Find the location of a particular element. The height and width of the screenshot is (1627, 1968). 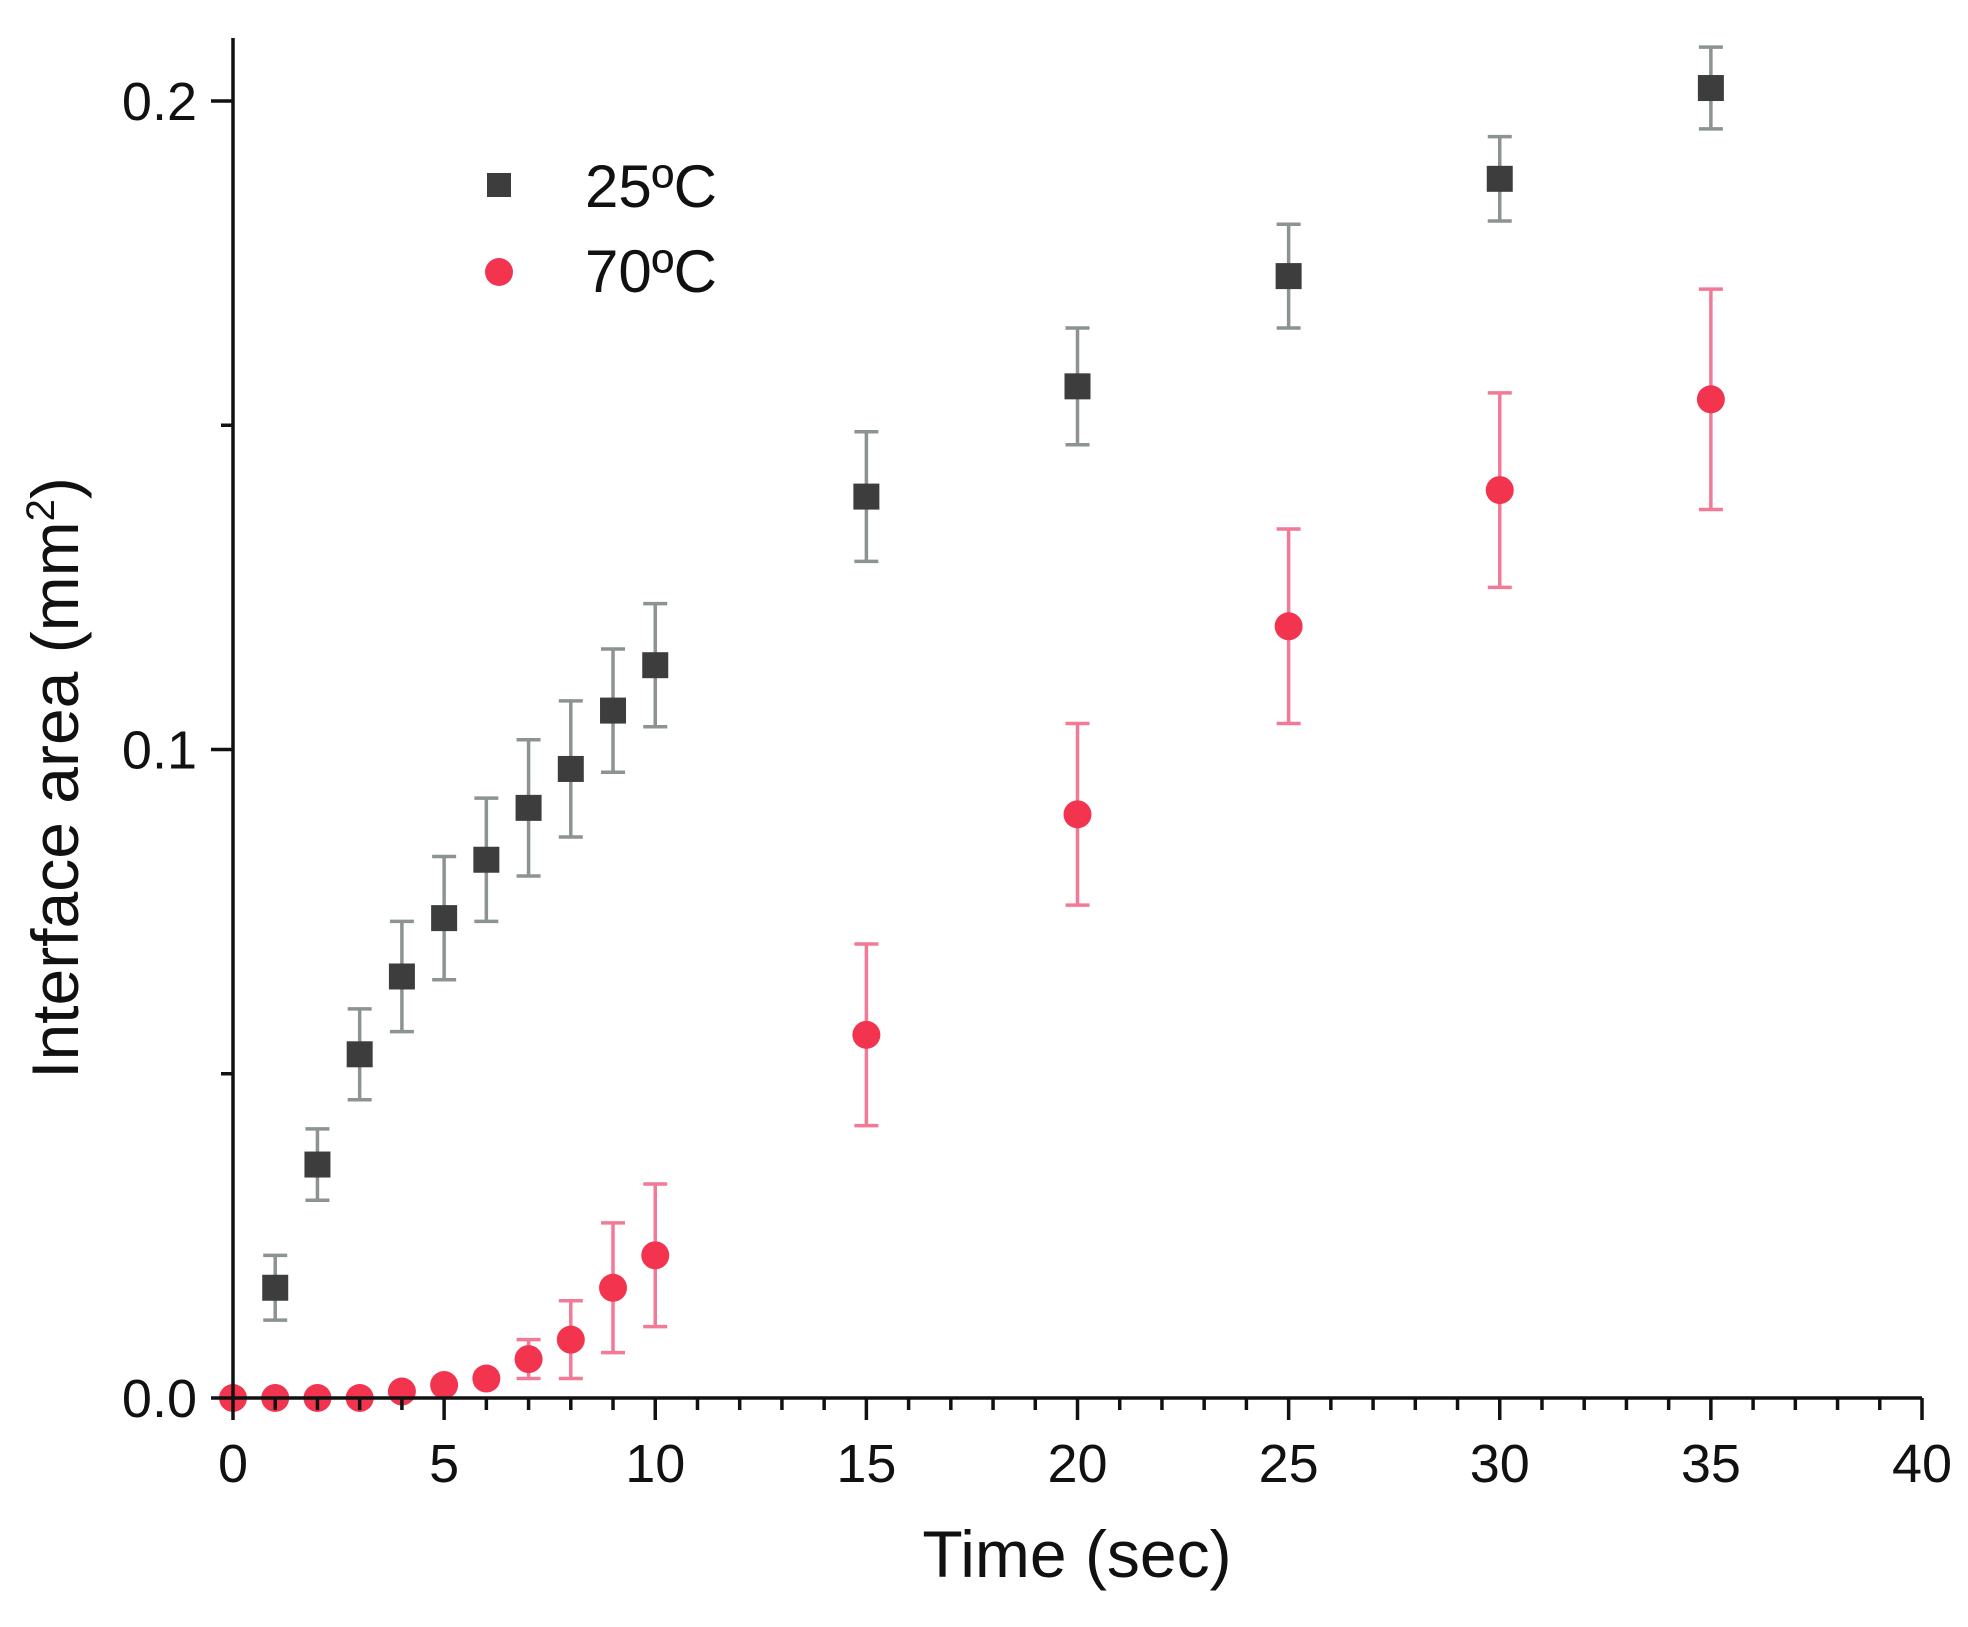

x-tick-label: 25 is located at coordinates (1289, 1464).